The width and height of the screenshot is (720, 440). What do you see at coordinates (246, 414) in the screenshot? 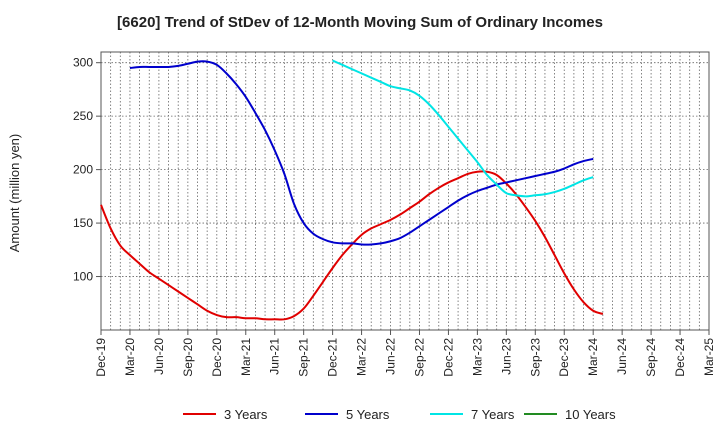
I see `legend-label: 3 Years` at bounding box center [246, 414].